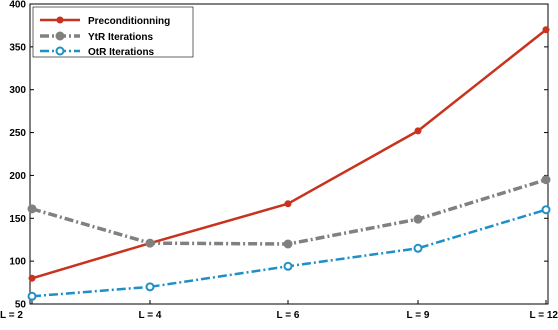 The width and height of the screenshot is (558, 330). I want to click on legend-label-preconditionning: Preconditionning, so click(129, 21).